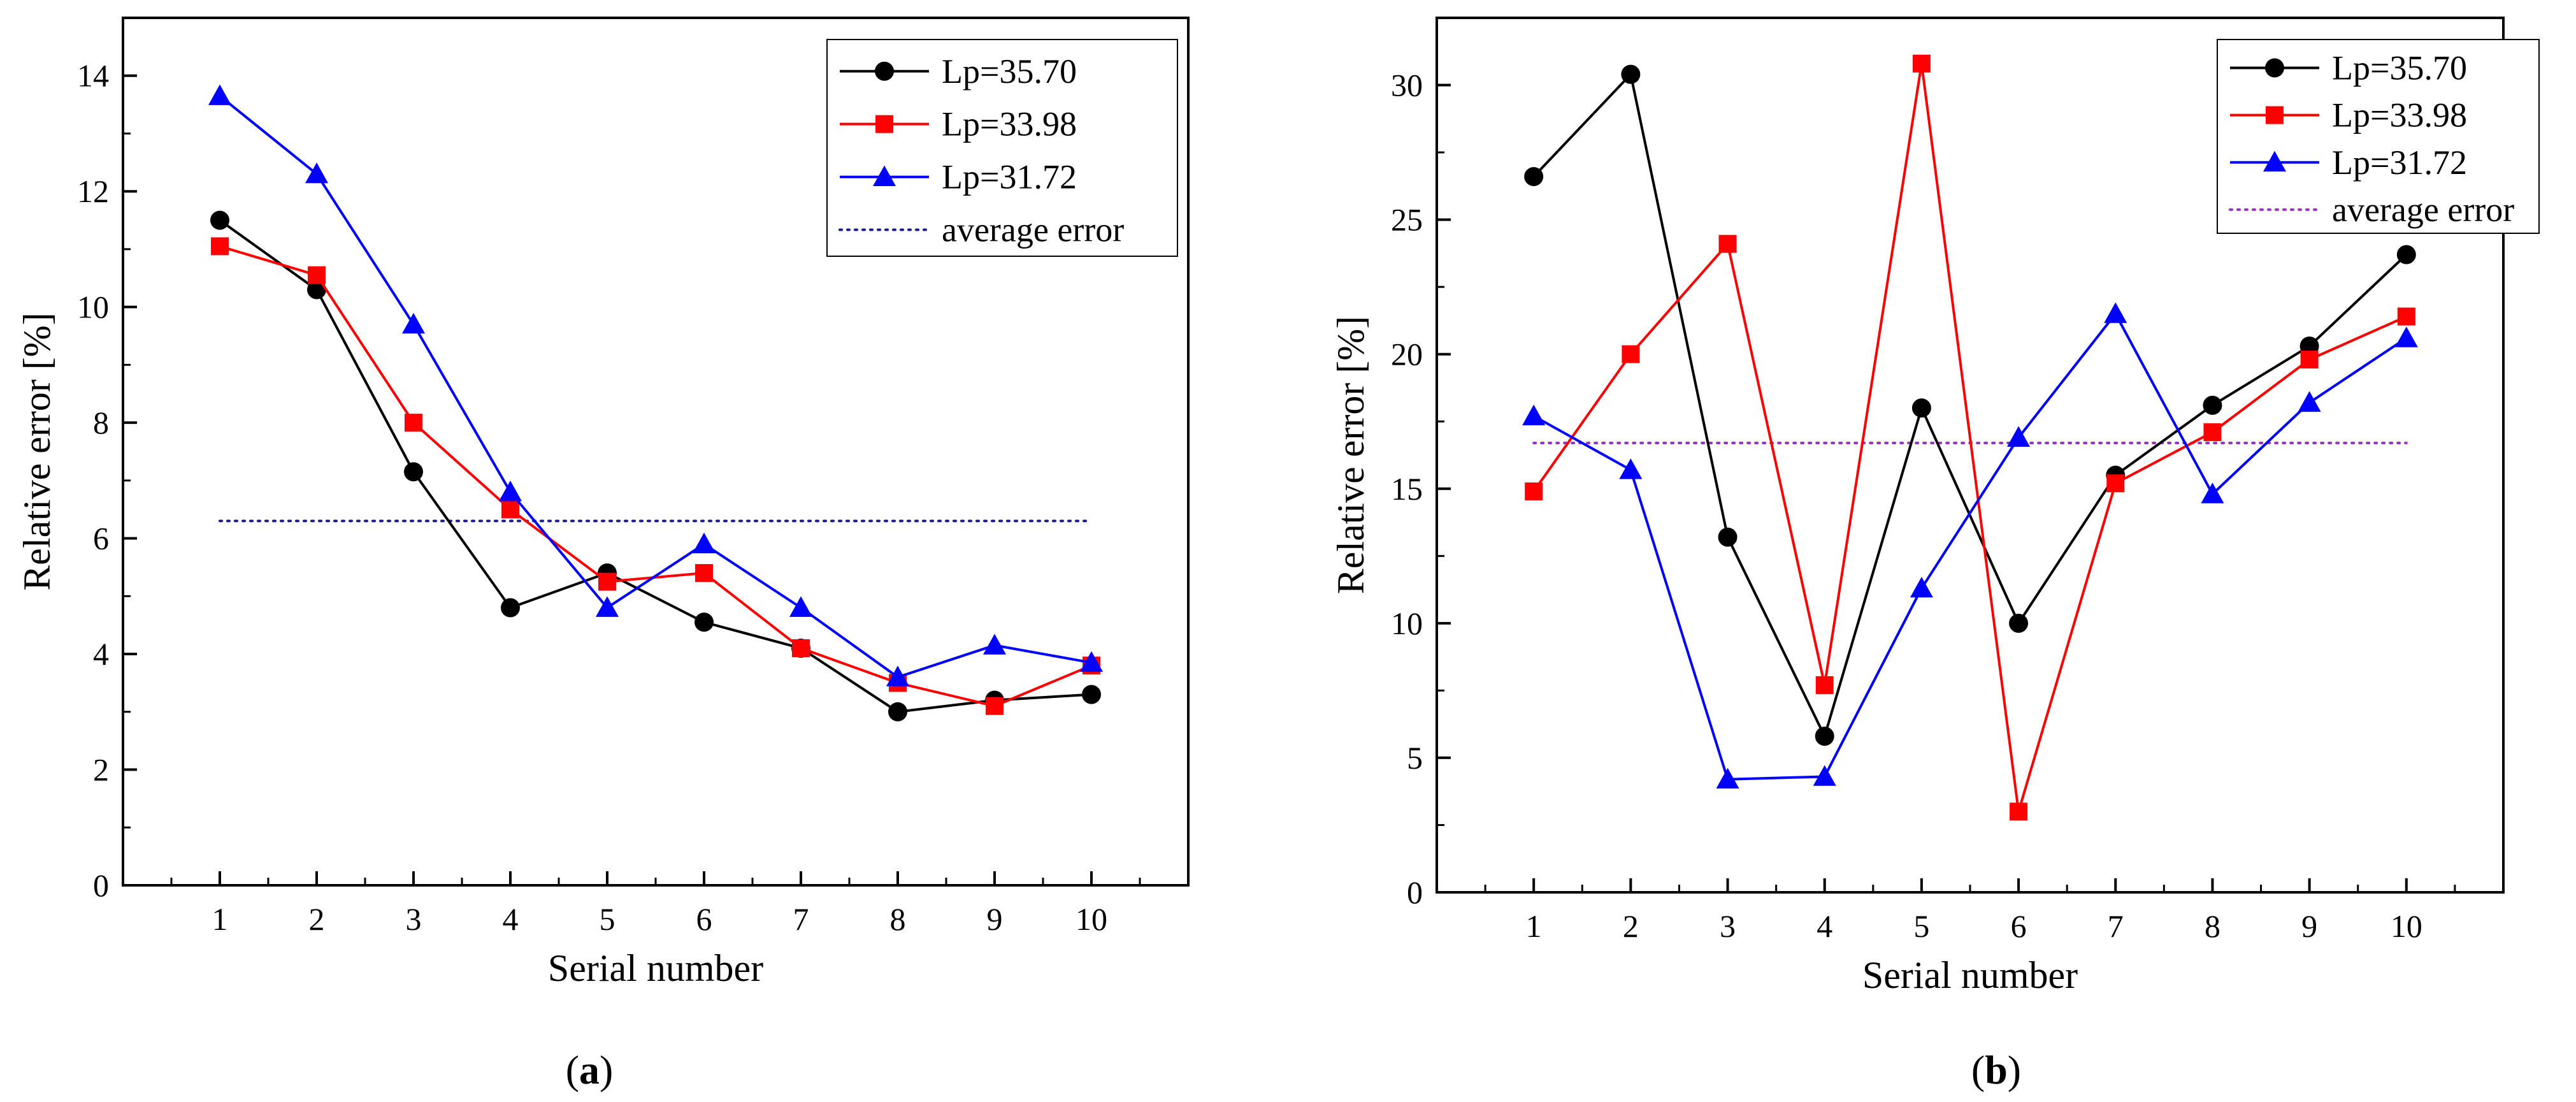  I want to click on y-tick-label: 20, so click(1407, 354).